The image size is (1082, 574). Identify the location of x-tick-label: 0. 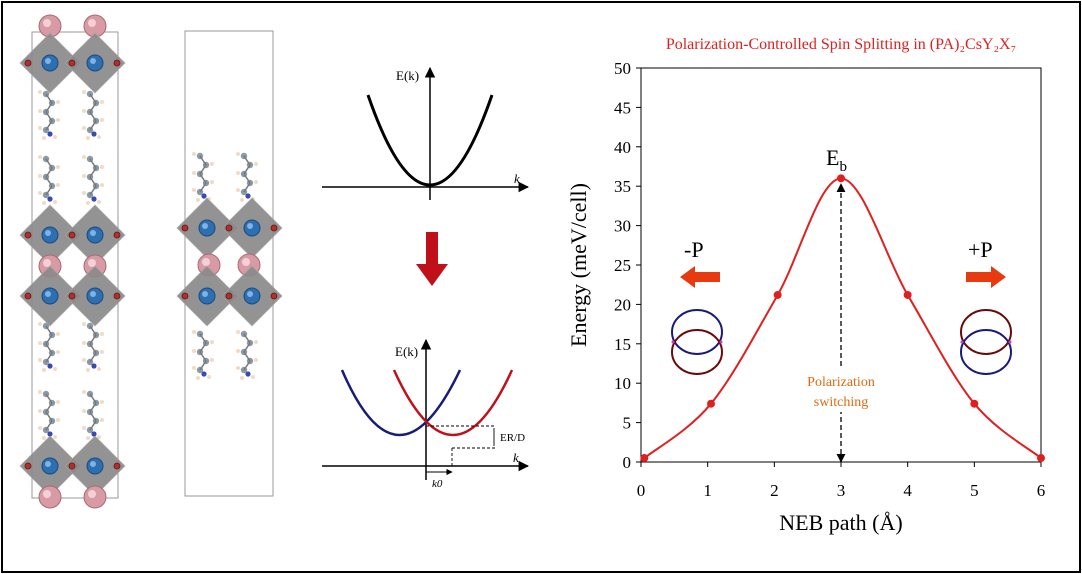
(641, 490).